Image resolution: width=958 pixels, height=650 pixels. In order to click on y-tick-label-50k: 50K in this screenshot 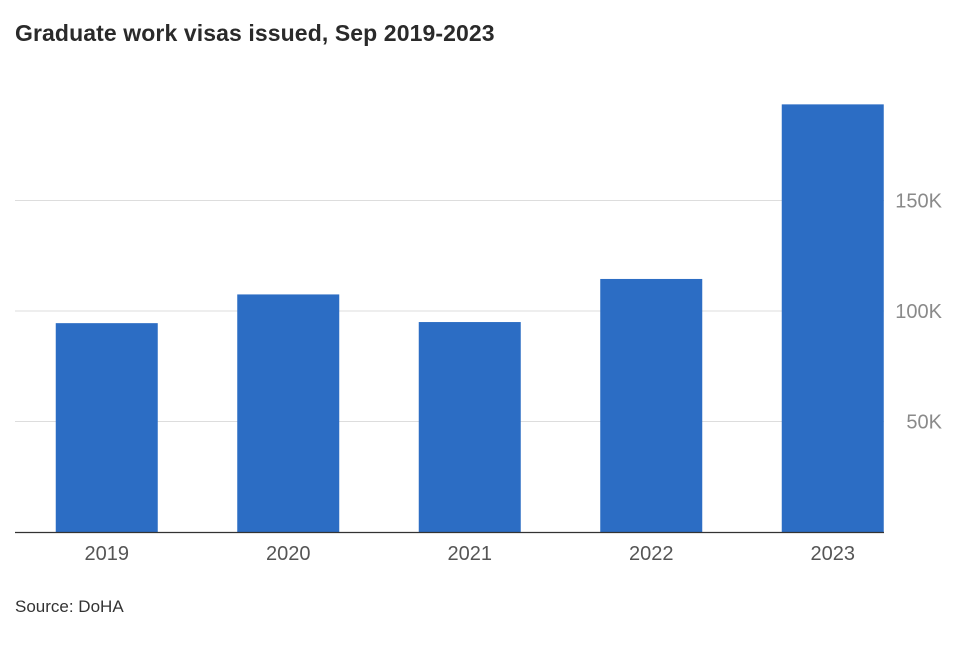, I will do `click(924, 423)`.